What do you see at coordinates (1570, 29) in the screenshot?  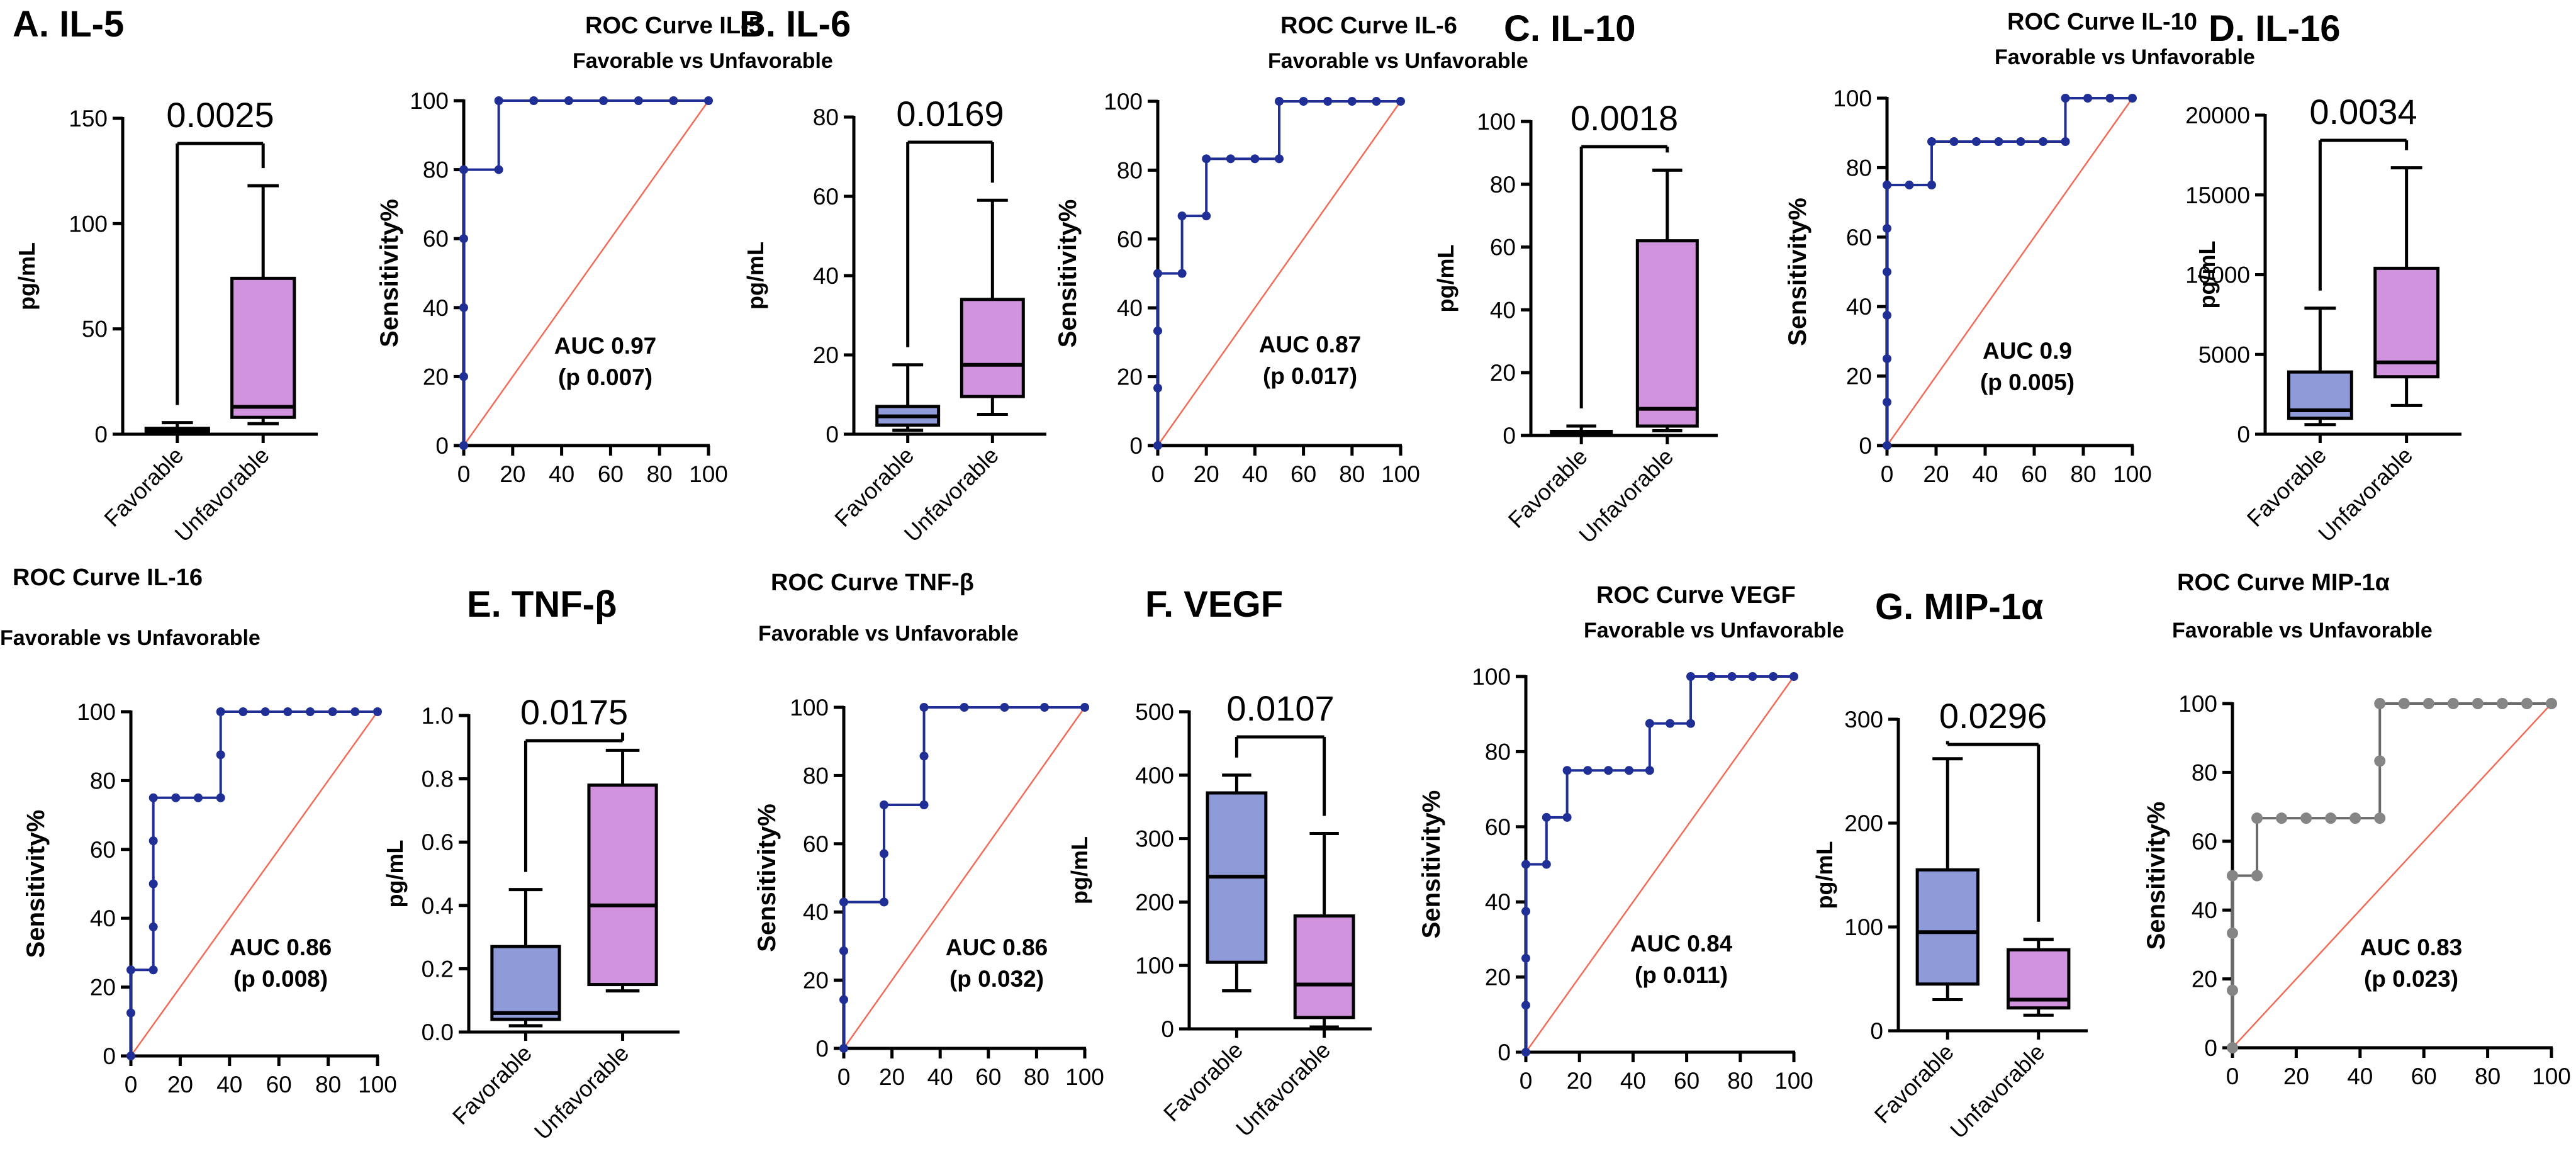 I see `panel-title: C. IL-10` at bounding box center [1570, 29].